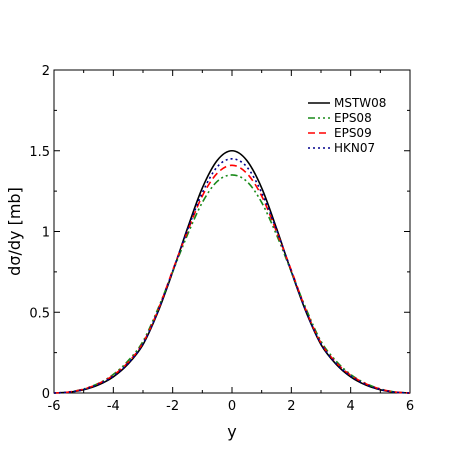 This screenshot has width=463, height=463. I want to click on legend-label-mstw08: MSTW08, so click(360, 103).